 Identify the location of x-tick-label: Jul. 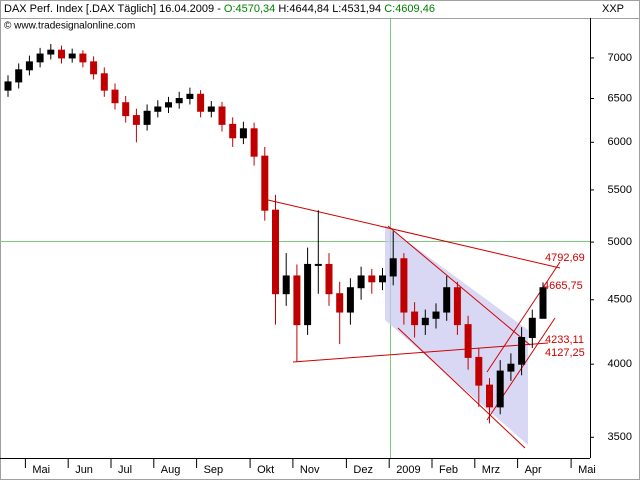
(125, 470).